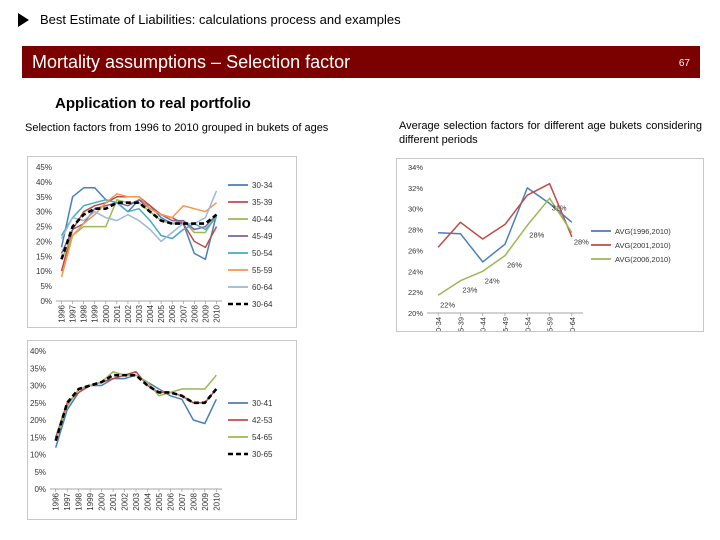 The image size is (720, 540). What do you see at coordinates (438, 324) in the screenshot?
I see `x-tick-label: 30-34` at bounding box center [438, 324].